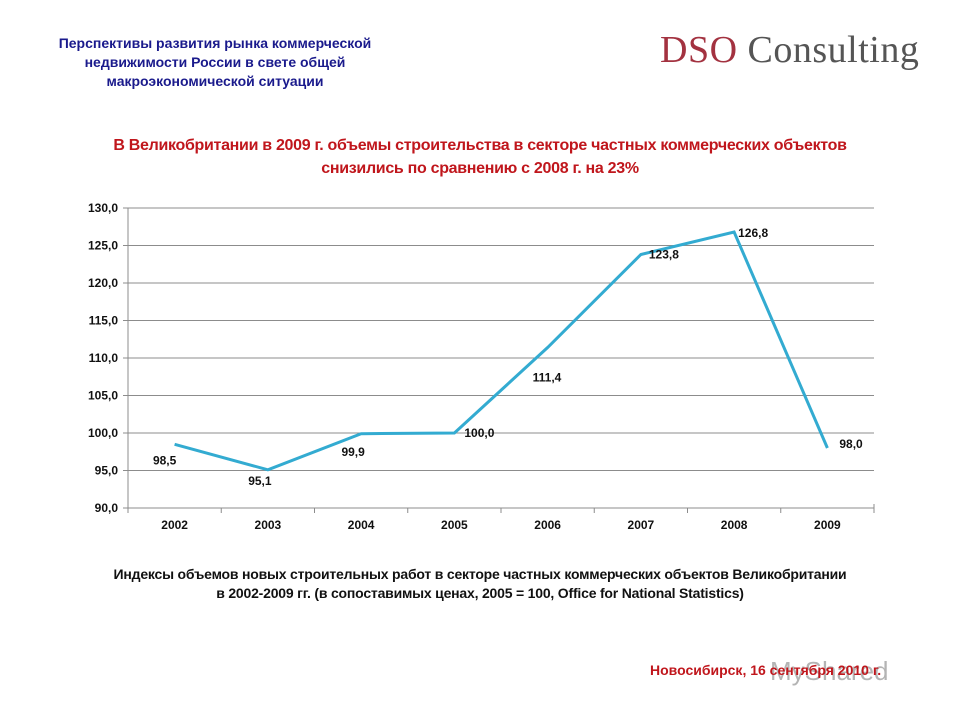  What do you see at coordinates (641, 525) in the screenshot?
I see `x-tick-label: 2007` at bounding box center [641, 525].